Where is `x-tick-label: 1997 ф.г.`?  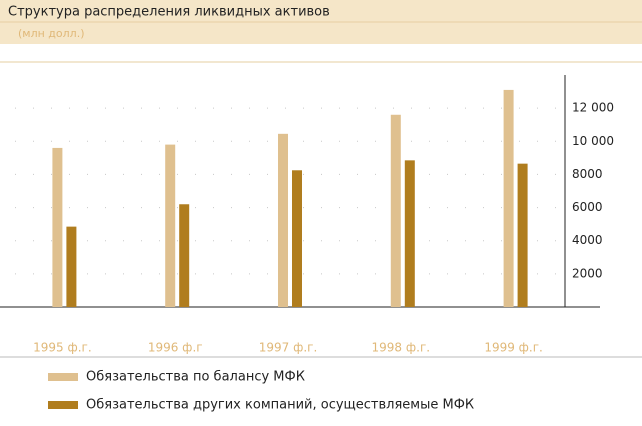
x-tick-label: 1997 ф.г. is located at coordinates (288, 348).